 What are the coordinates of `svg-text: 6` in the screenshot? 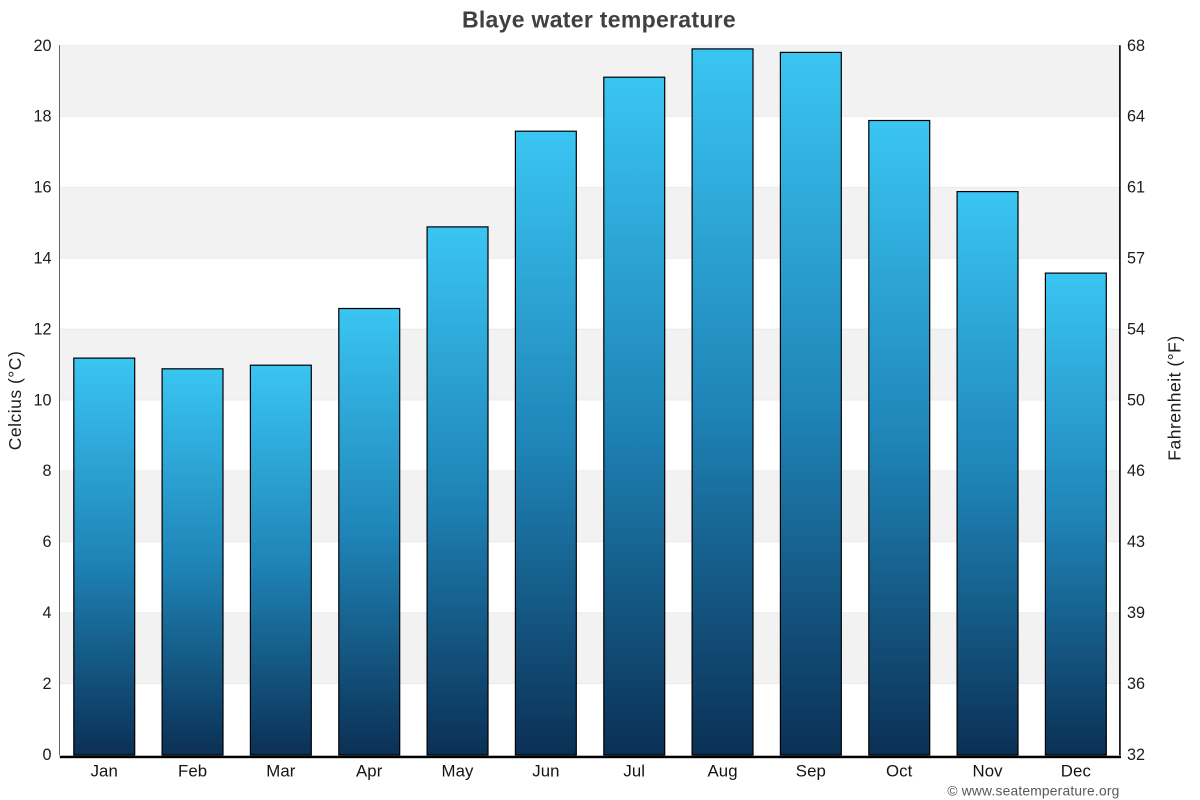 It's located at (46, 542).